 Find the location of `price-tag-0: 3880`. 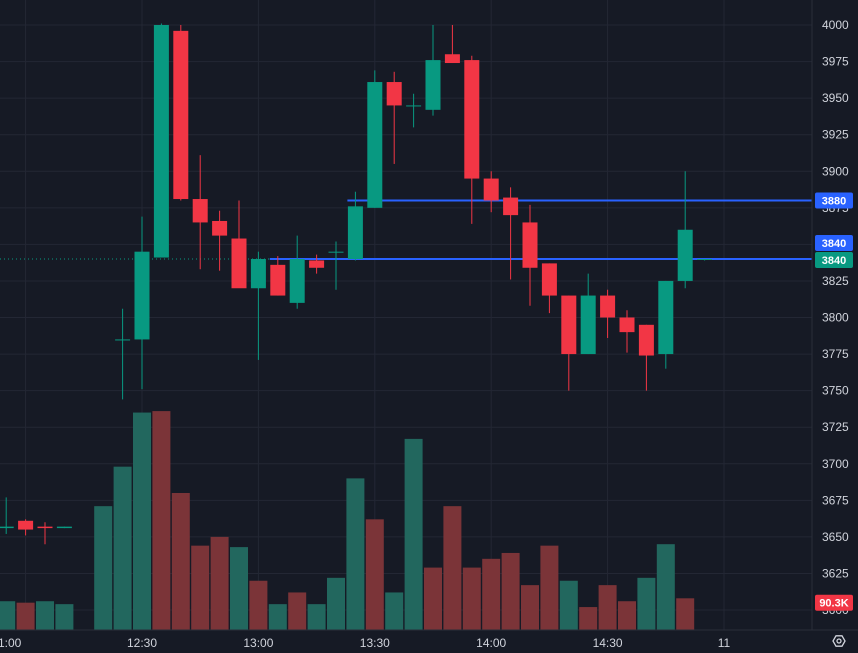

price-tag-0: 3880 is located at coordinates (834, 200).